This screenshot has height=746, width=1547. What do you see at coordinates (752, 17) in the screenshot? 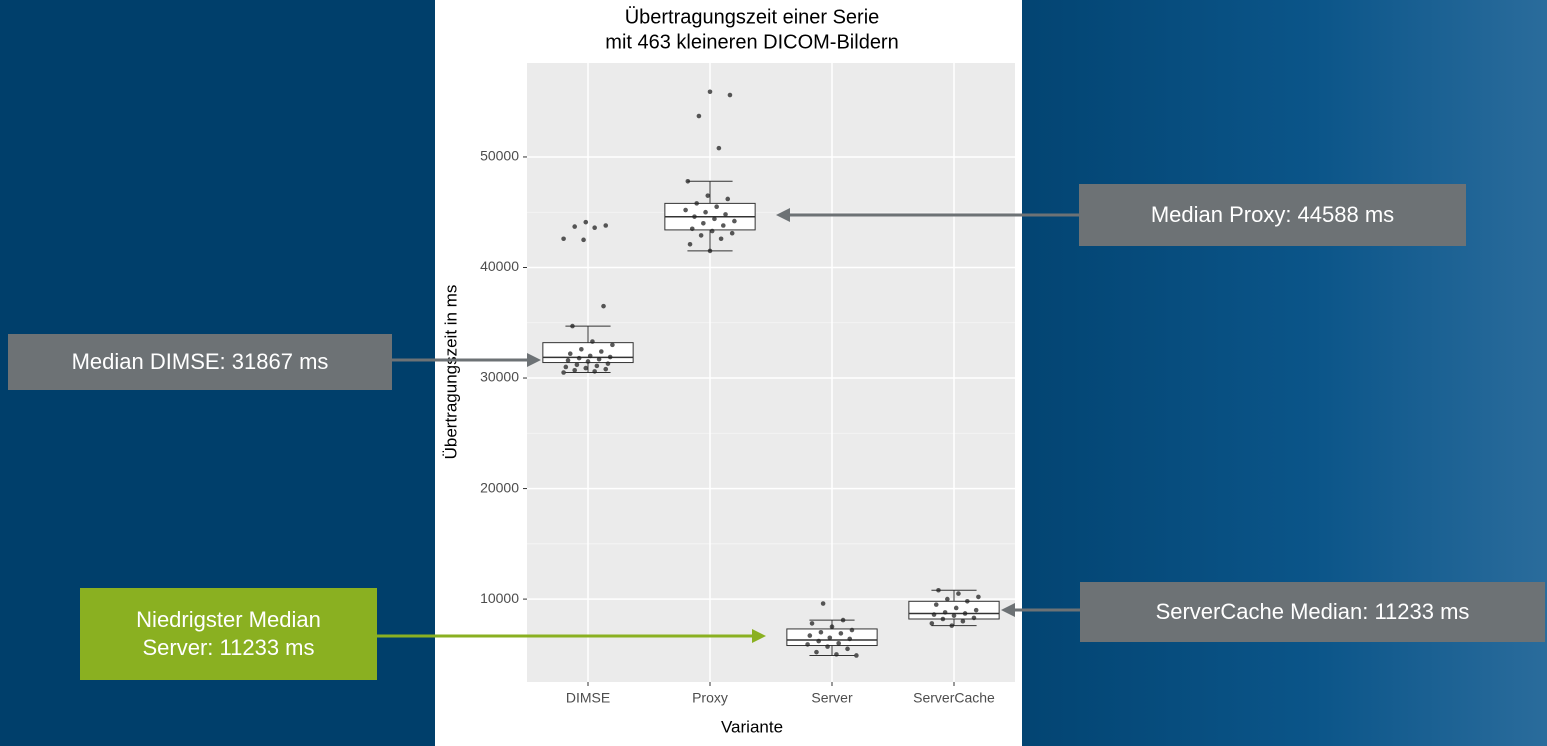
I see `chart-title: Übertragungszeit einer Serie` at bounding box center [752, 17].